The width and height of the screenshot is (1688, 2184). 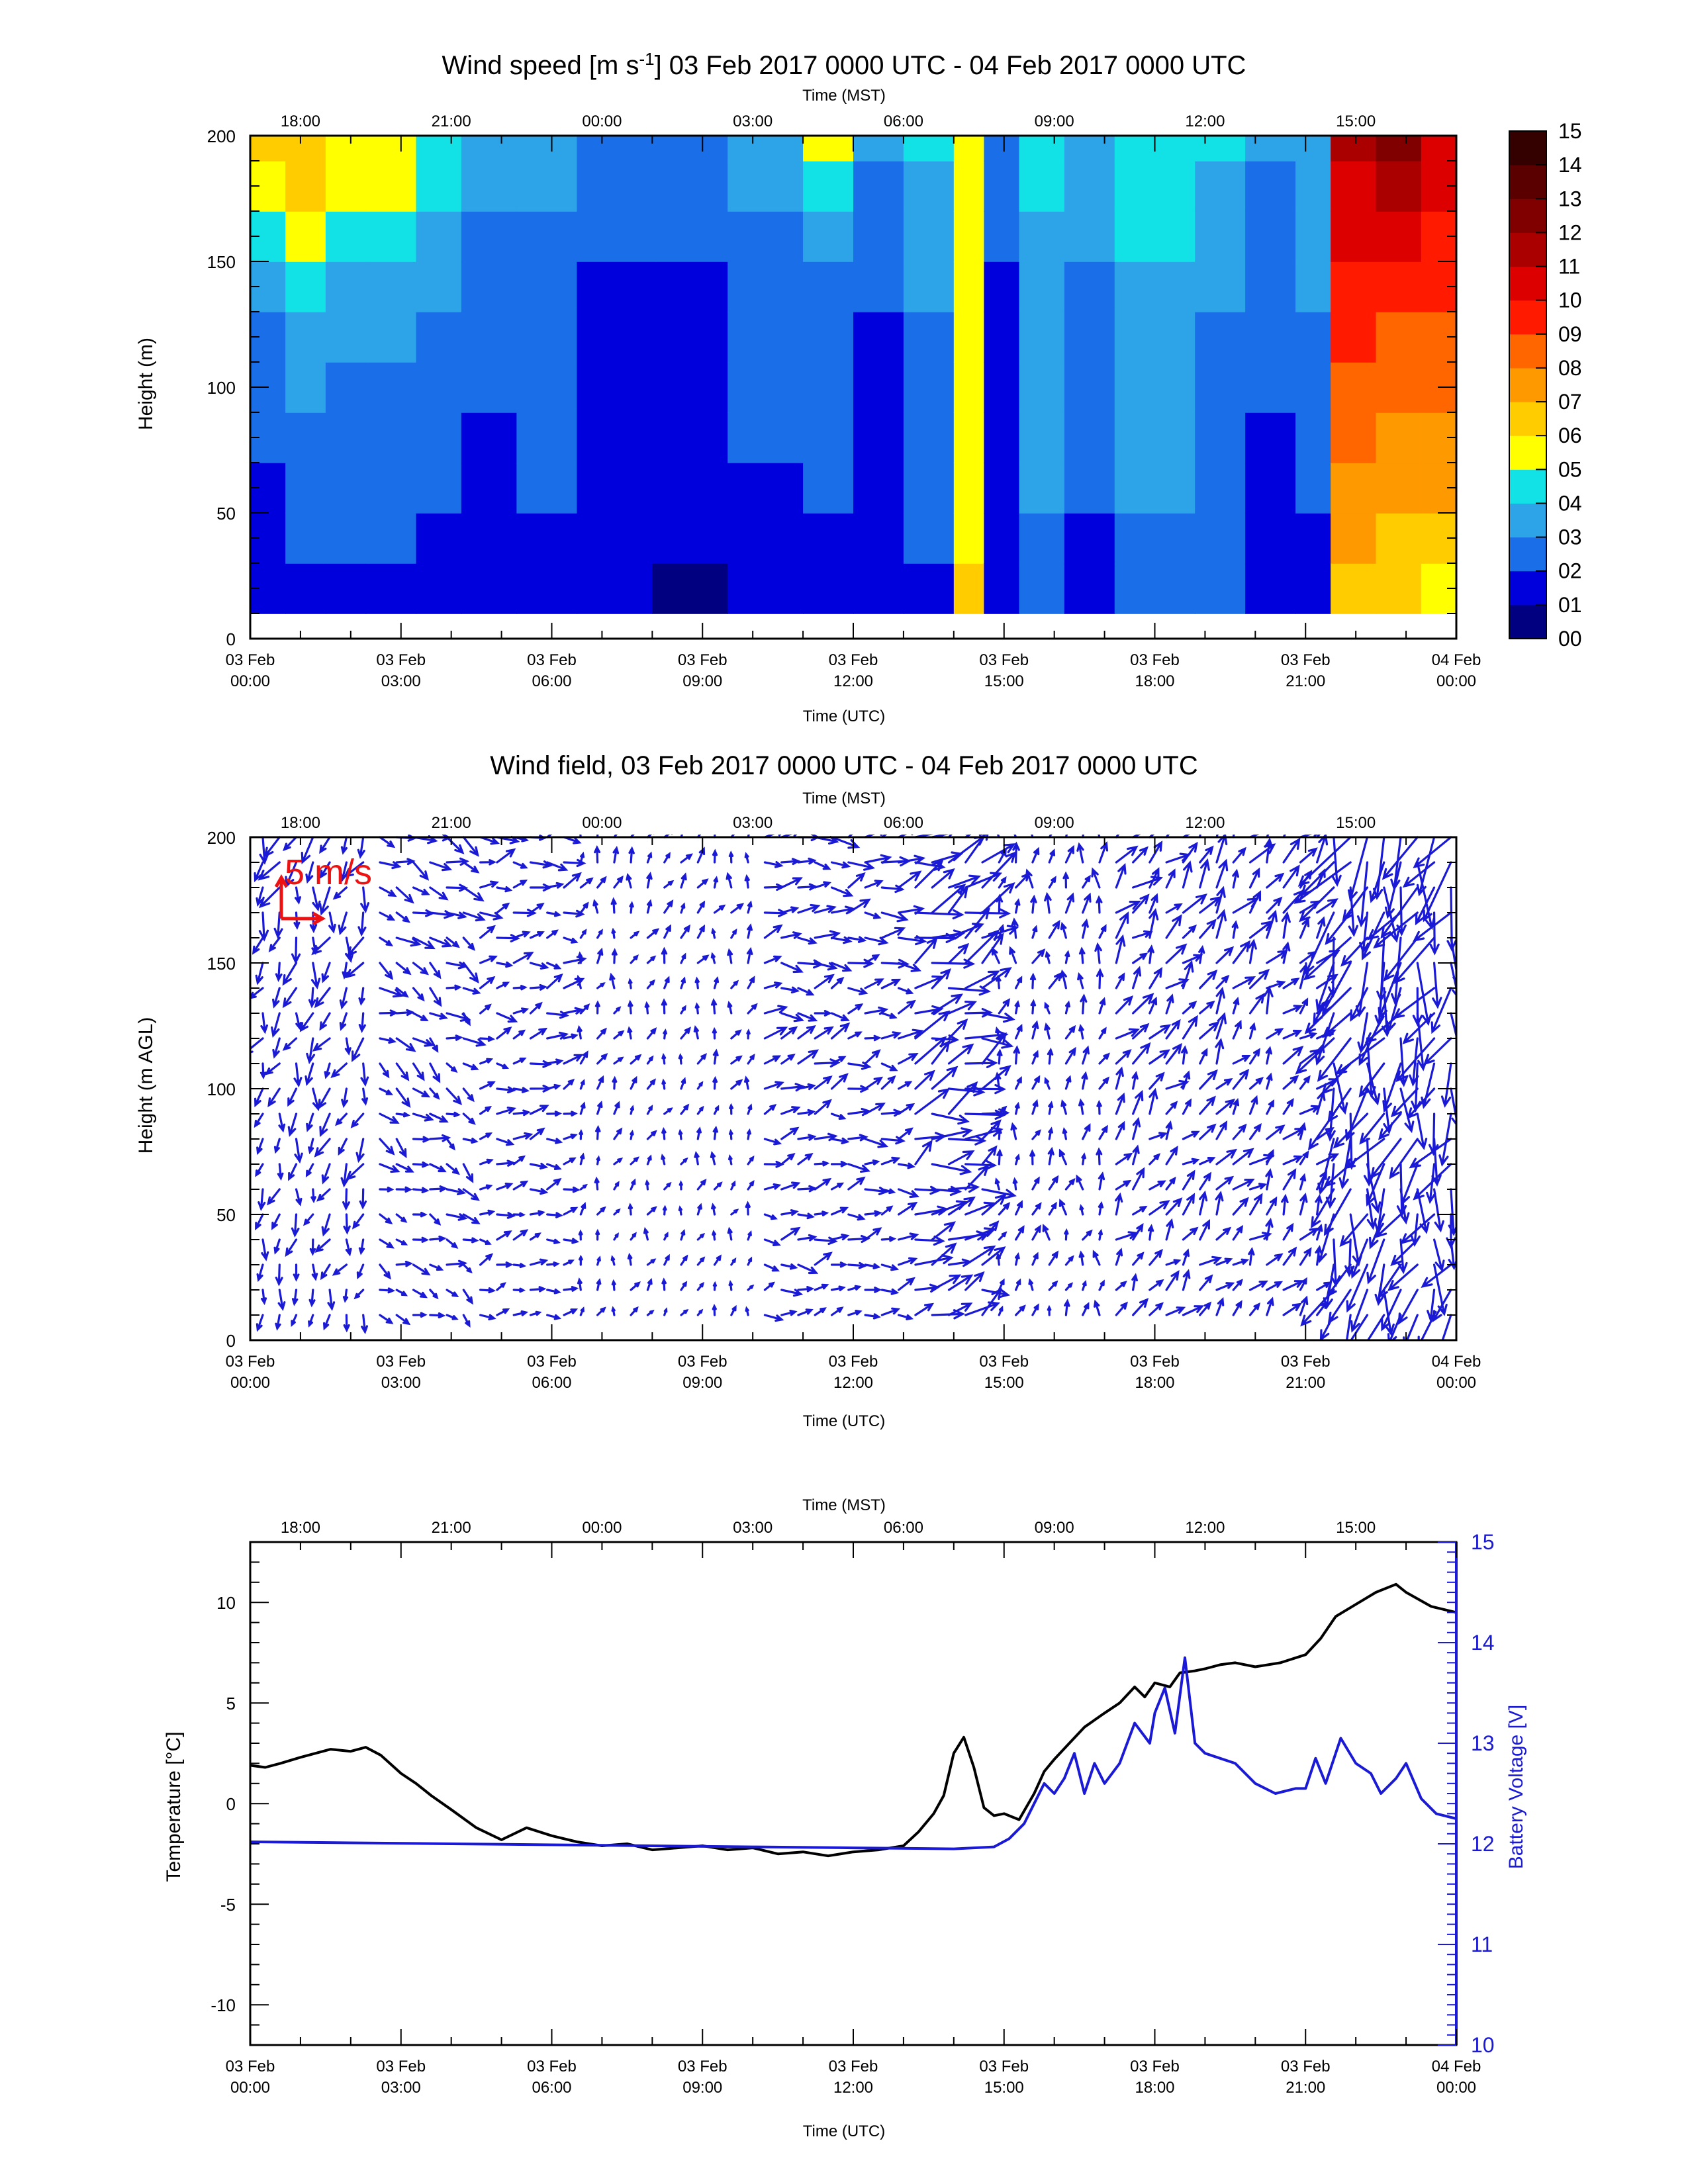 What do you see at coordinates (231, 1703) in the screenshot?
I see `y-tick-label: 5` at bounding box center [231, 1703].